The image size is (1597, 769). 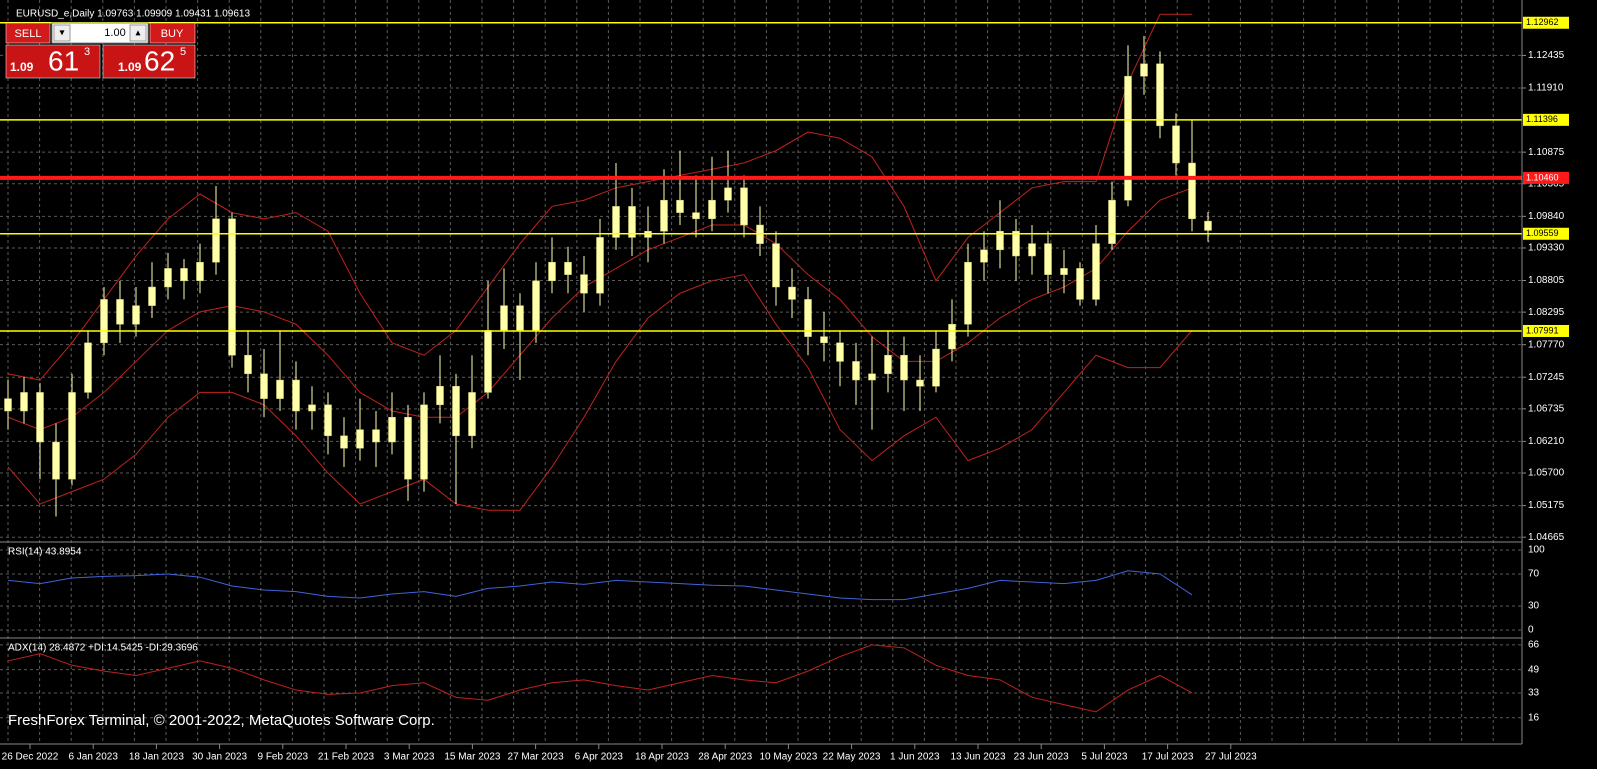 I want to click on y-tick-label: 1.04665, so click(x=1546, y=537).